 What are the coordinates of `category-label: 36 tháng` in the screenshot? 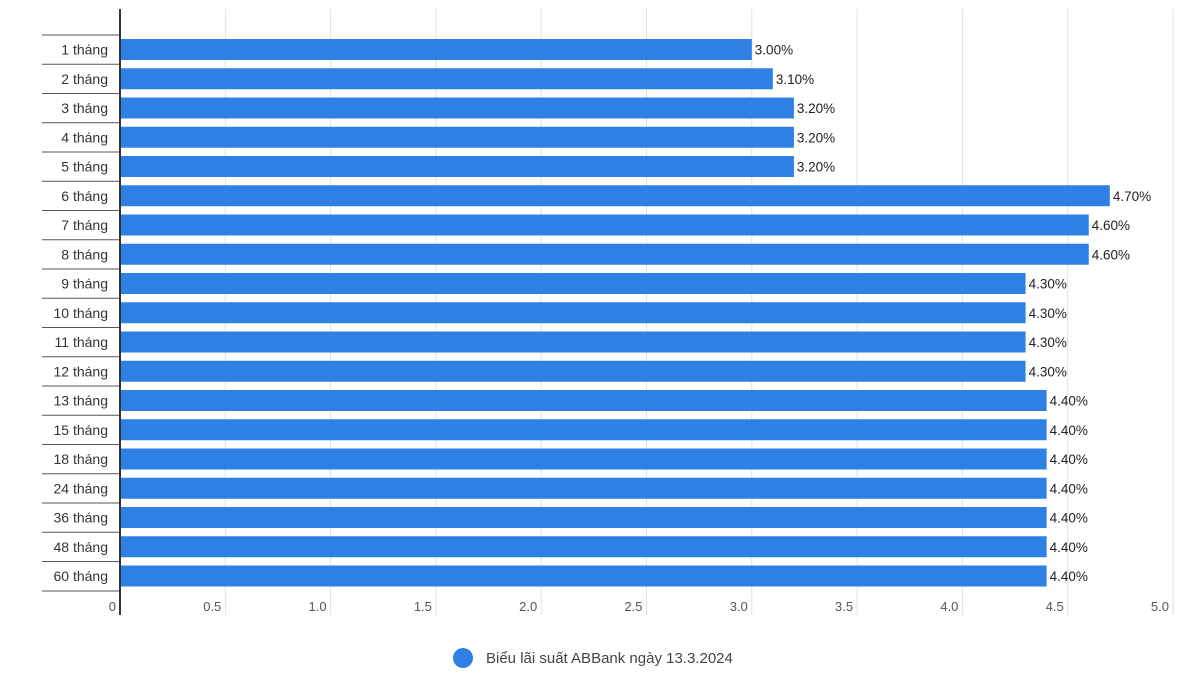 It's located at (81, 518).